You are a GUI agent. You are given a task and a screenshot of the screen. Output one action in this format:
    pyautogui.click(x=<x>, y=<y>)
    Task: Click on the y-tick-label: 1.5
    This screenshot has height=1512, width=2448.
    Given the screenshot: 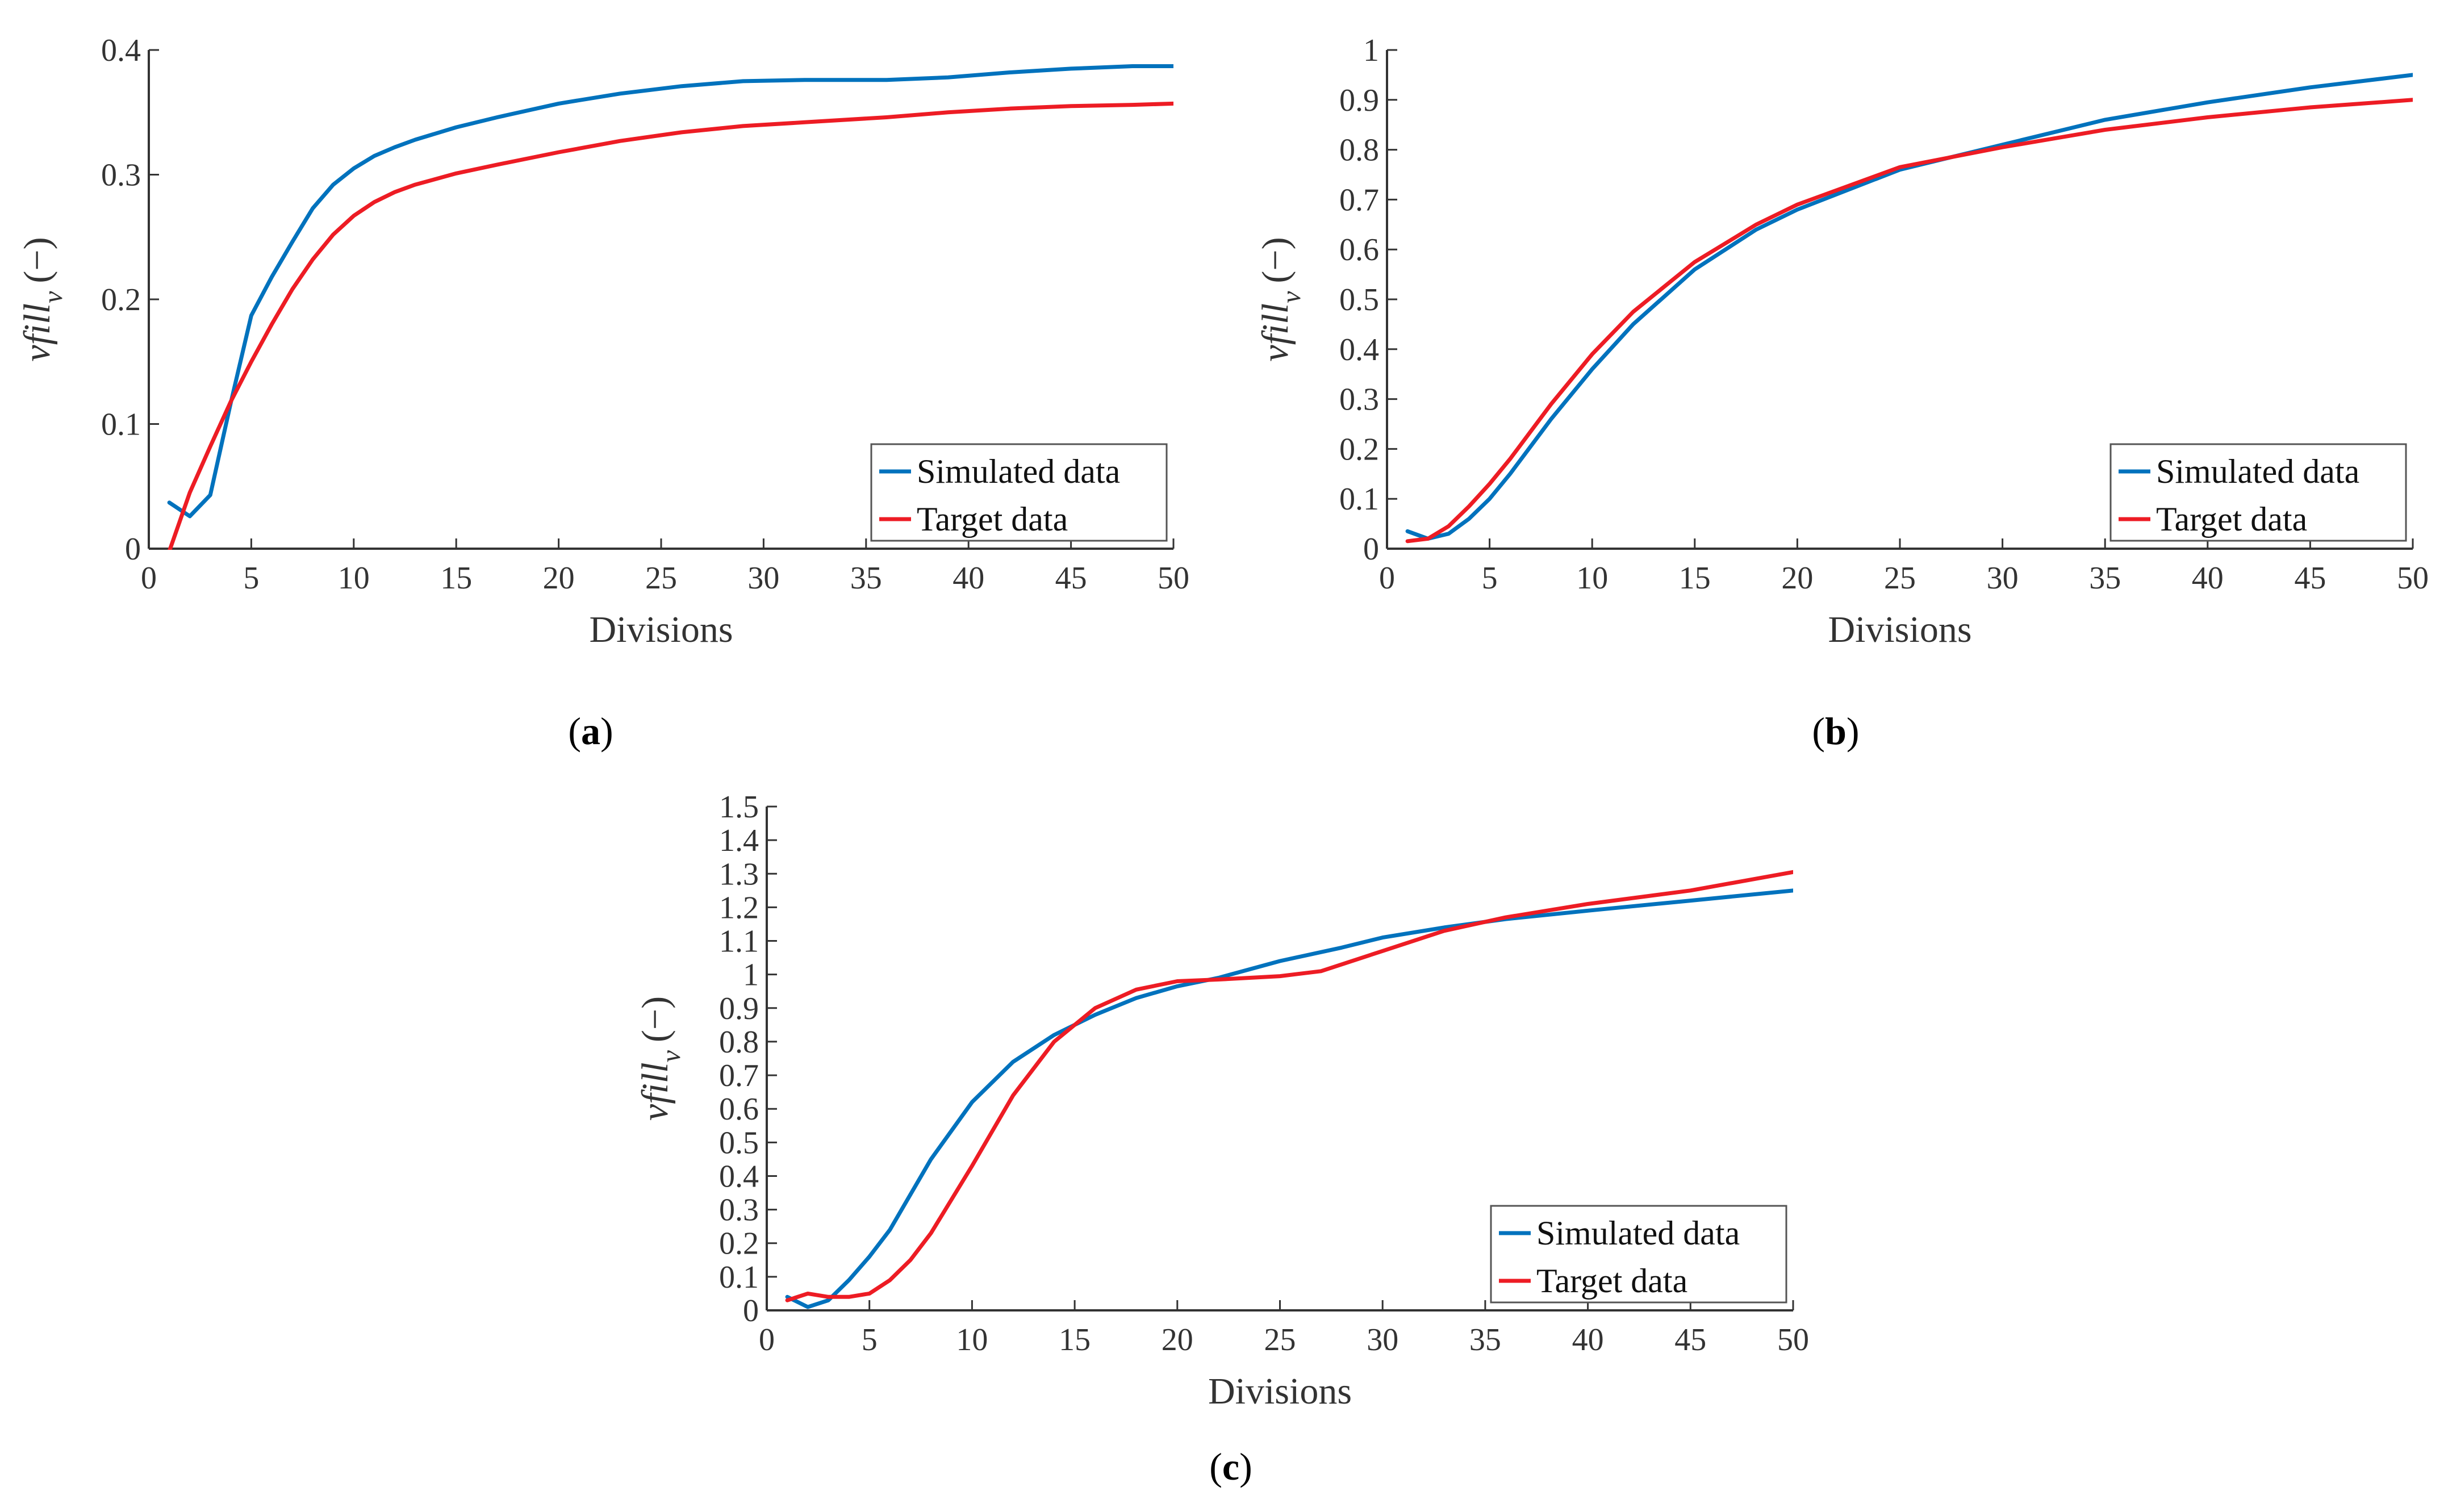 What is the action you would take?
    pyautogui.click(x=739, y=807)
    